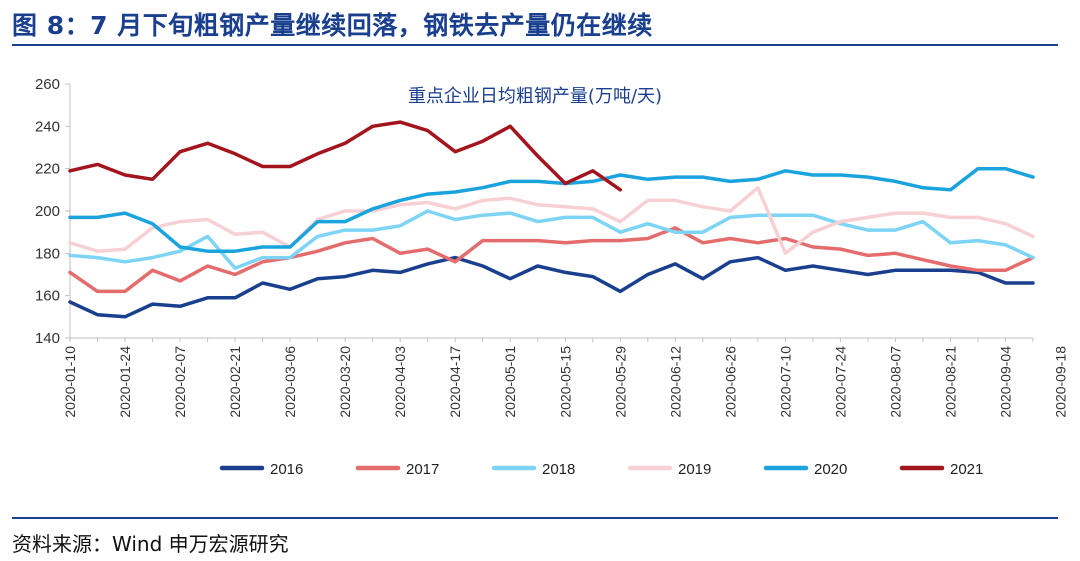 The width and height of the screenshot is (1080, 561). I want to click on legend-label-2018: 2018, so click(558, 469).